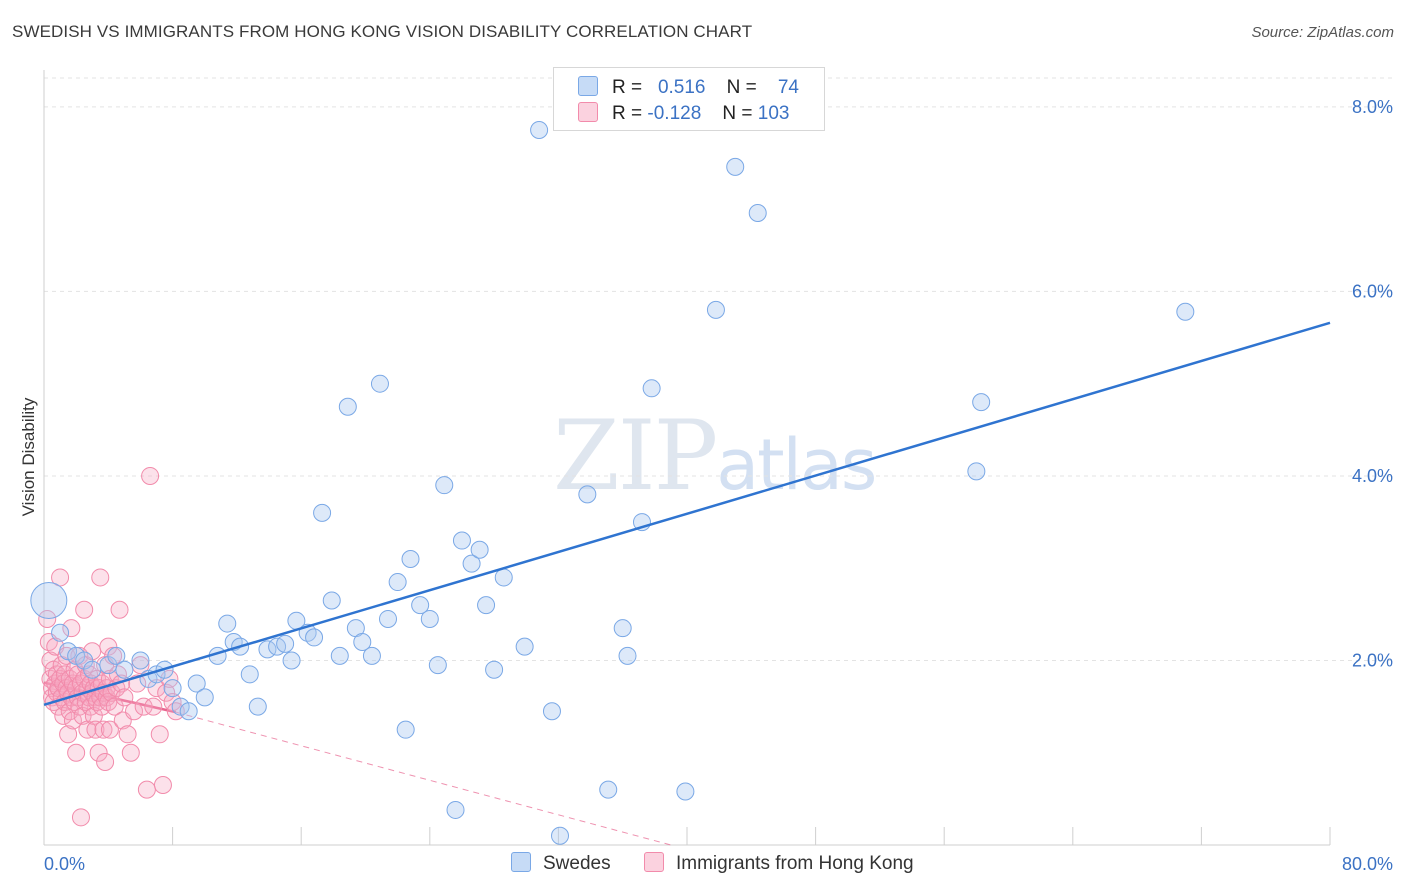 The width and height of the screenshot is (1406, 892). I want to click on points-hongkong, so click(111, 646).